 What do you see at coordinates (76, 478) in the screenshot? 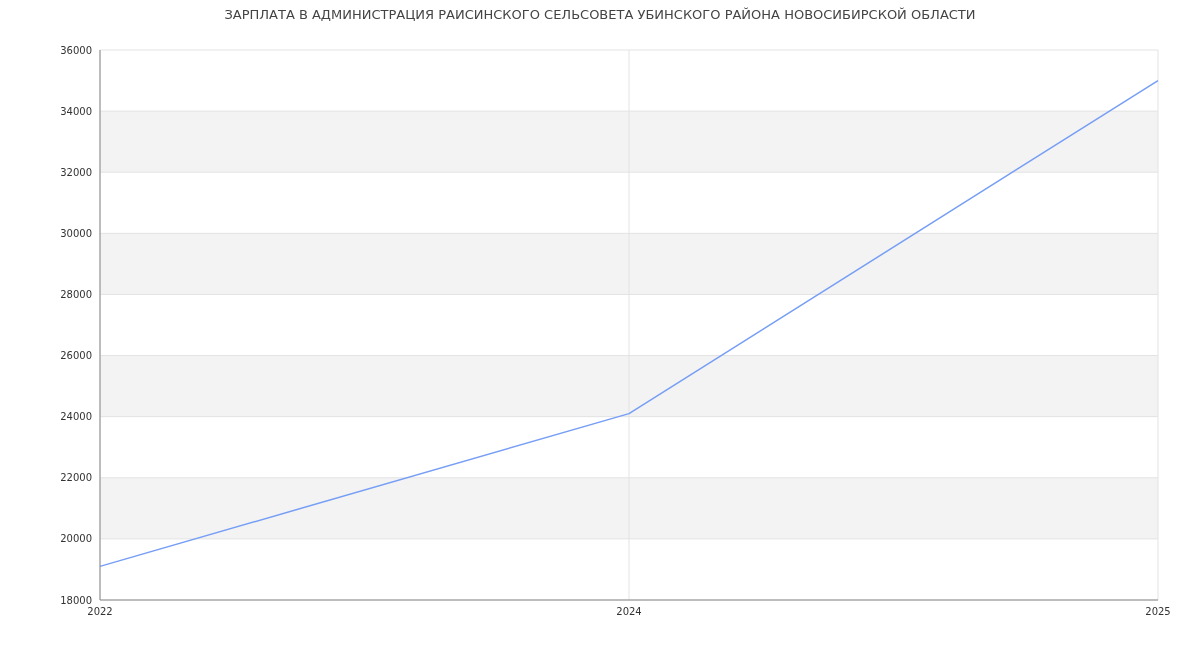
I see `y-tick-label: 22000` at bounding box center [76, 478].